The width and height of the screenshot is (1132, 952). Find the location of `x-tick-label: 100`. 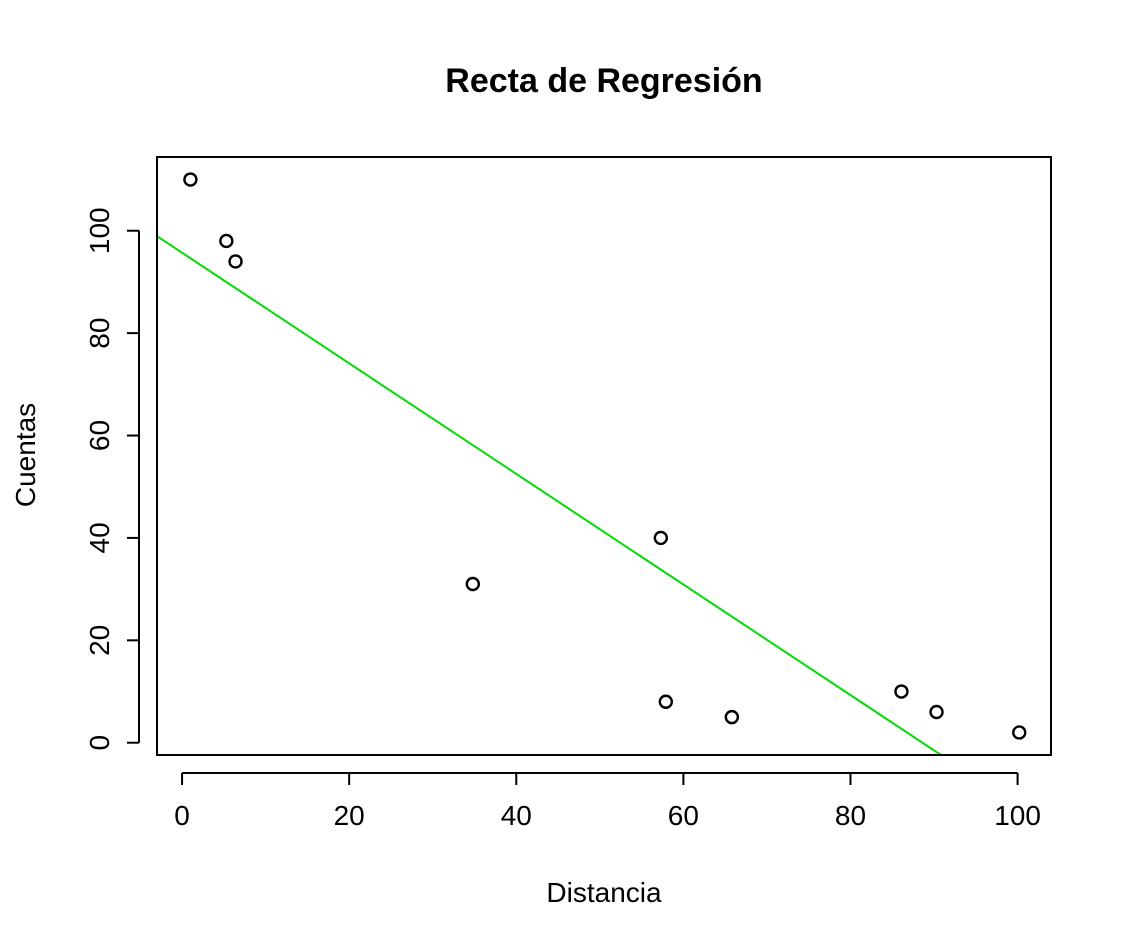

x-tick-label: 100 is located at coordinates (1017, 815).